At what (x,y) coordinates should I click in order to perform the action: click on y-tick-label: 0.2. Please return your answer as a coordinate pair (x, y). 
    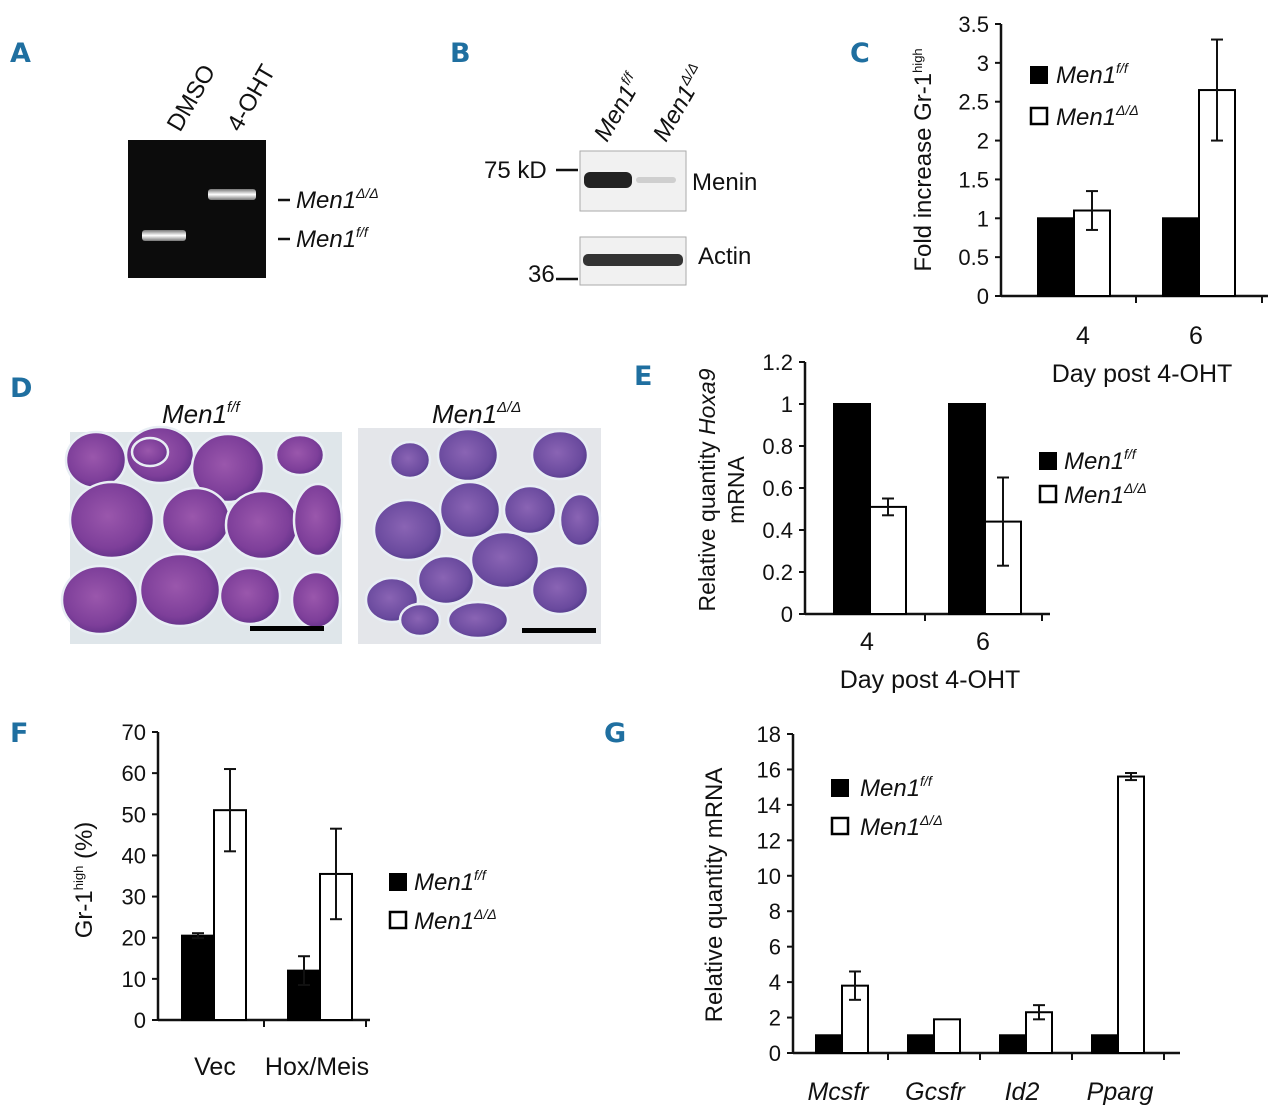
    Looking at the image, I should click on (777, 572).